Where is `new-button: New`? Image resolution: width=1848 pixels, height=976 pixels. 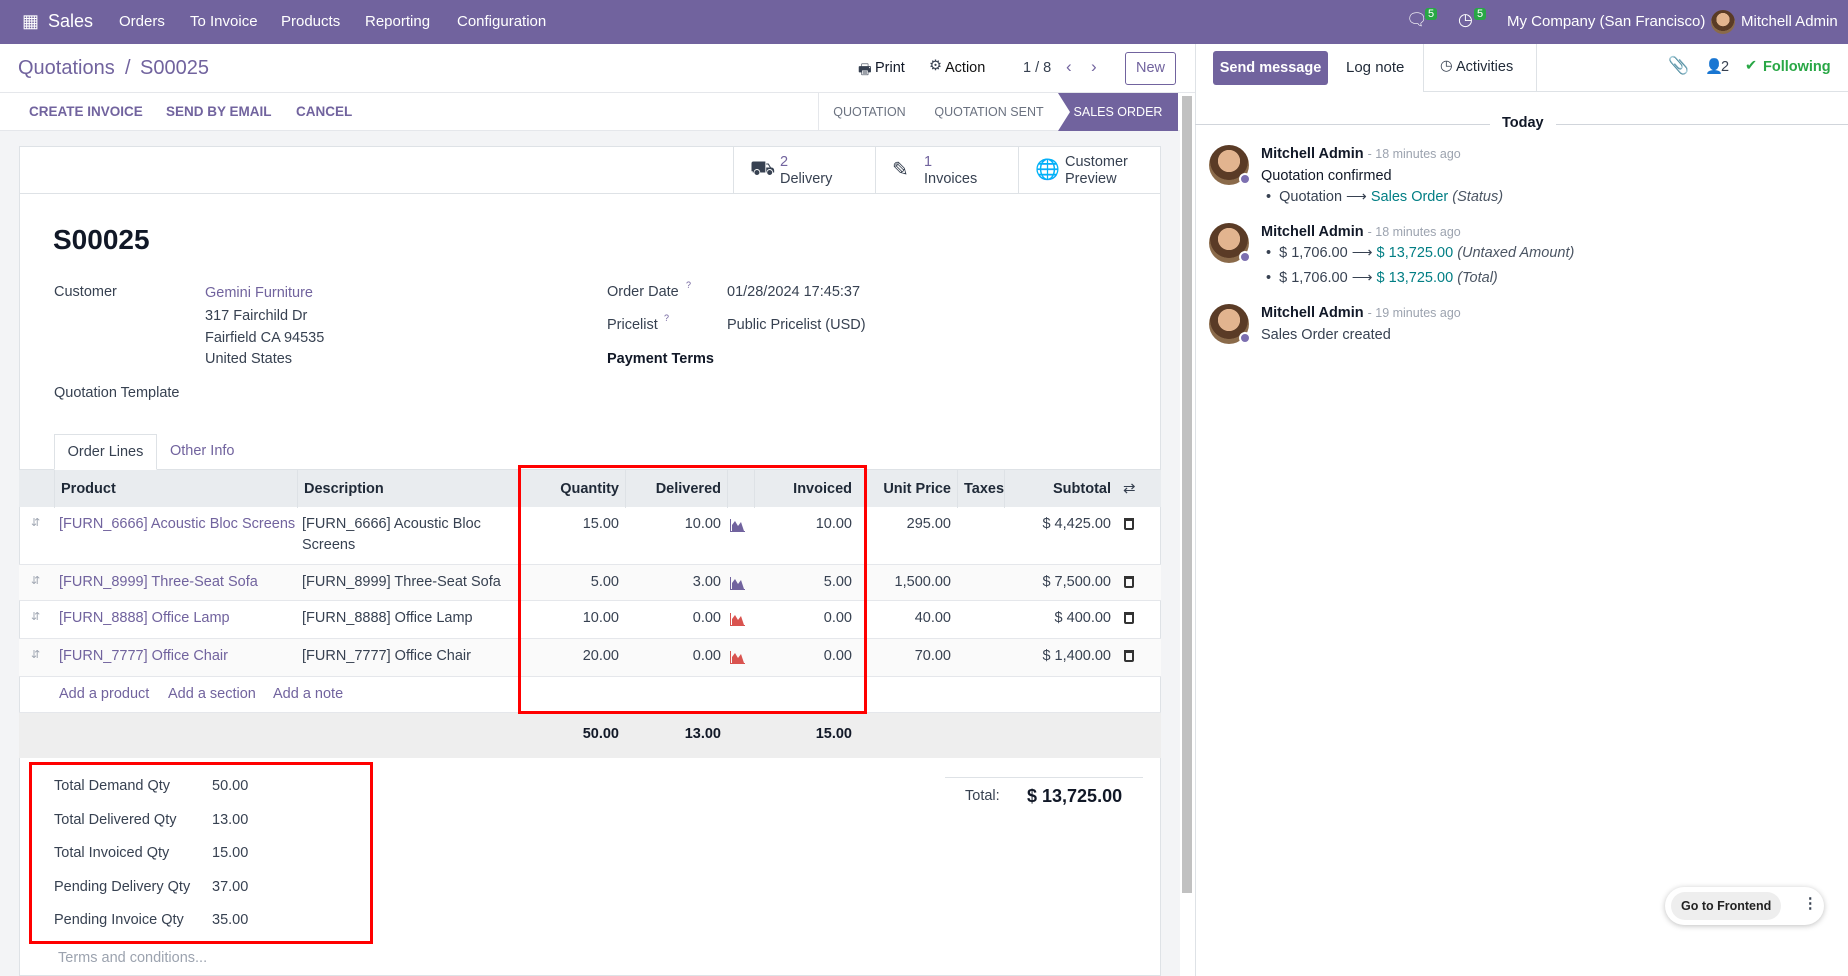 new-button: New is located at coordinates (1150, 68).